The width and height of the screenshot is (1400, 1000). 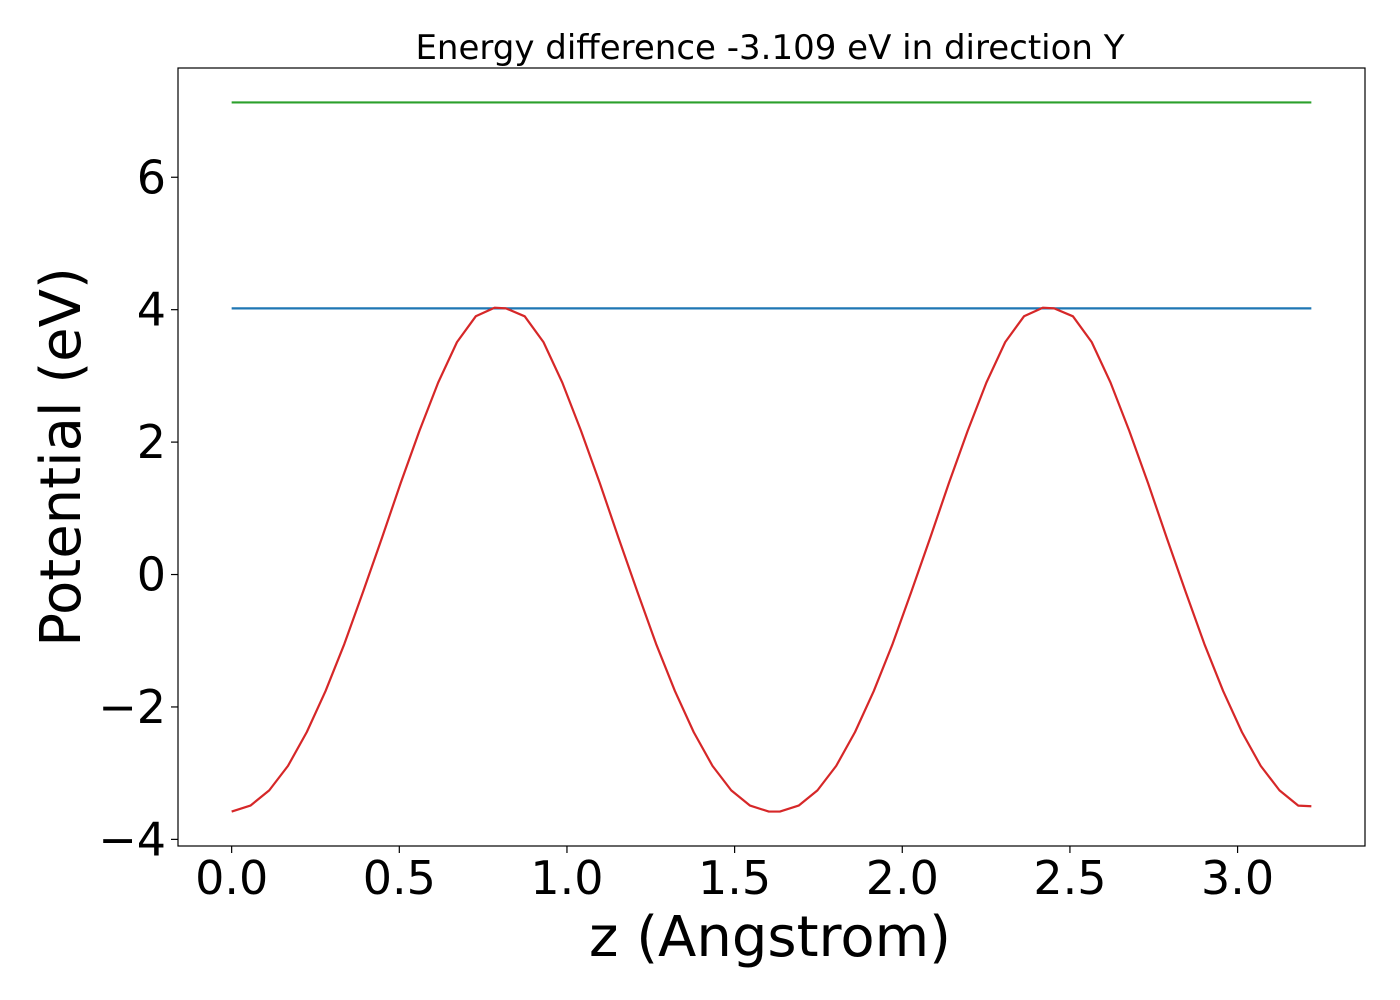 What do you see at coordinates (1069, 878) in the screenshot?
I see `x-tick-label: 2.5` at bounding box center [1069, 878].